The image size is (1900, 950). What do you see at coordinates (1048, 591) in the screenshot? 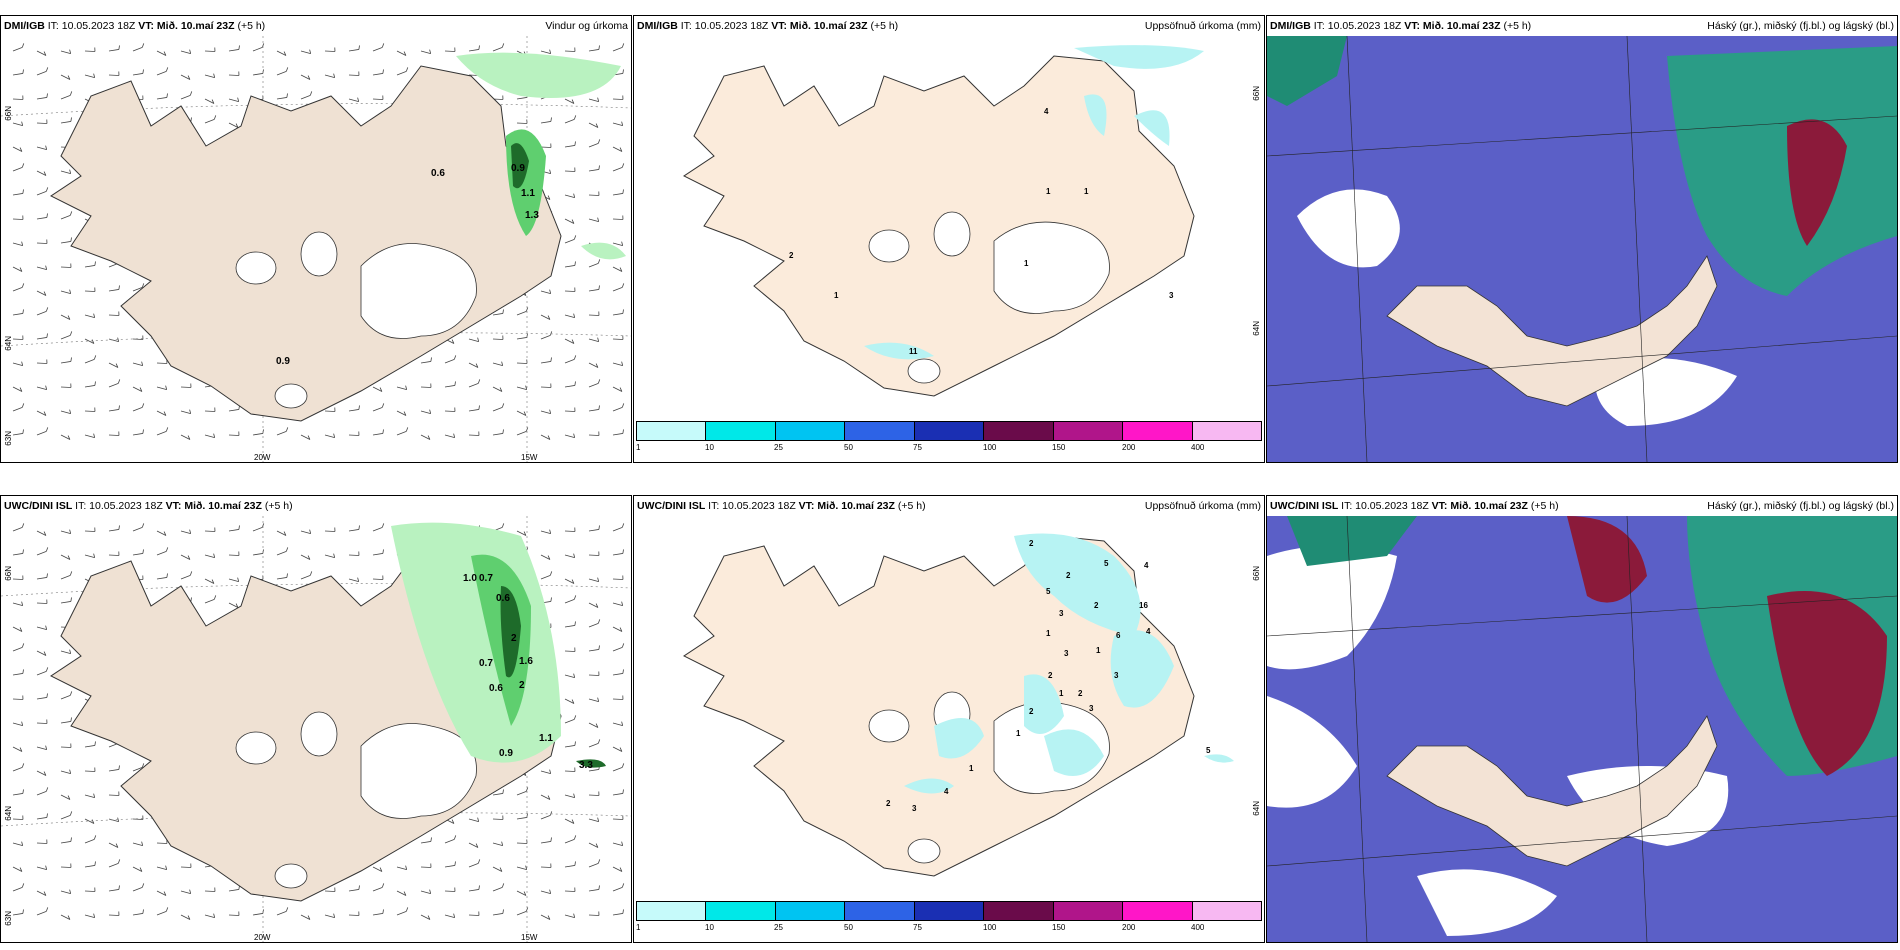
I see `precip-value: 5` at bounding box center [1048, 591].